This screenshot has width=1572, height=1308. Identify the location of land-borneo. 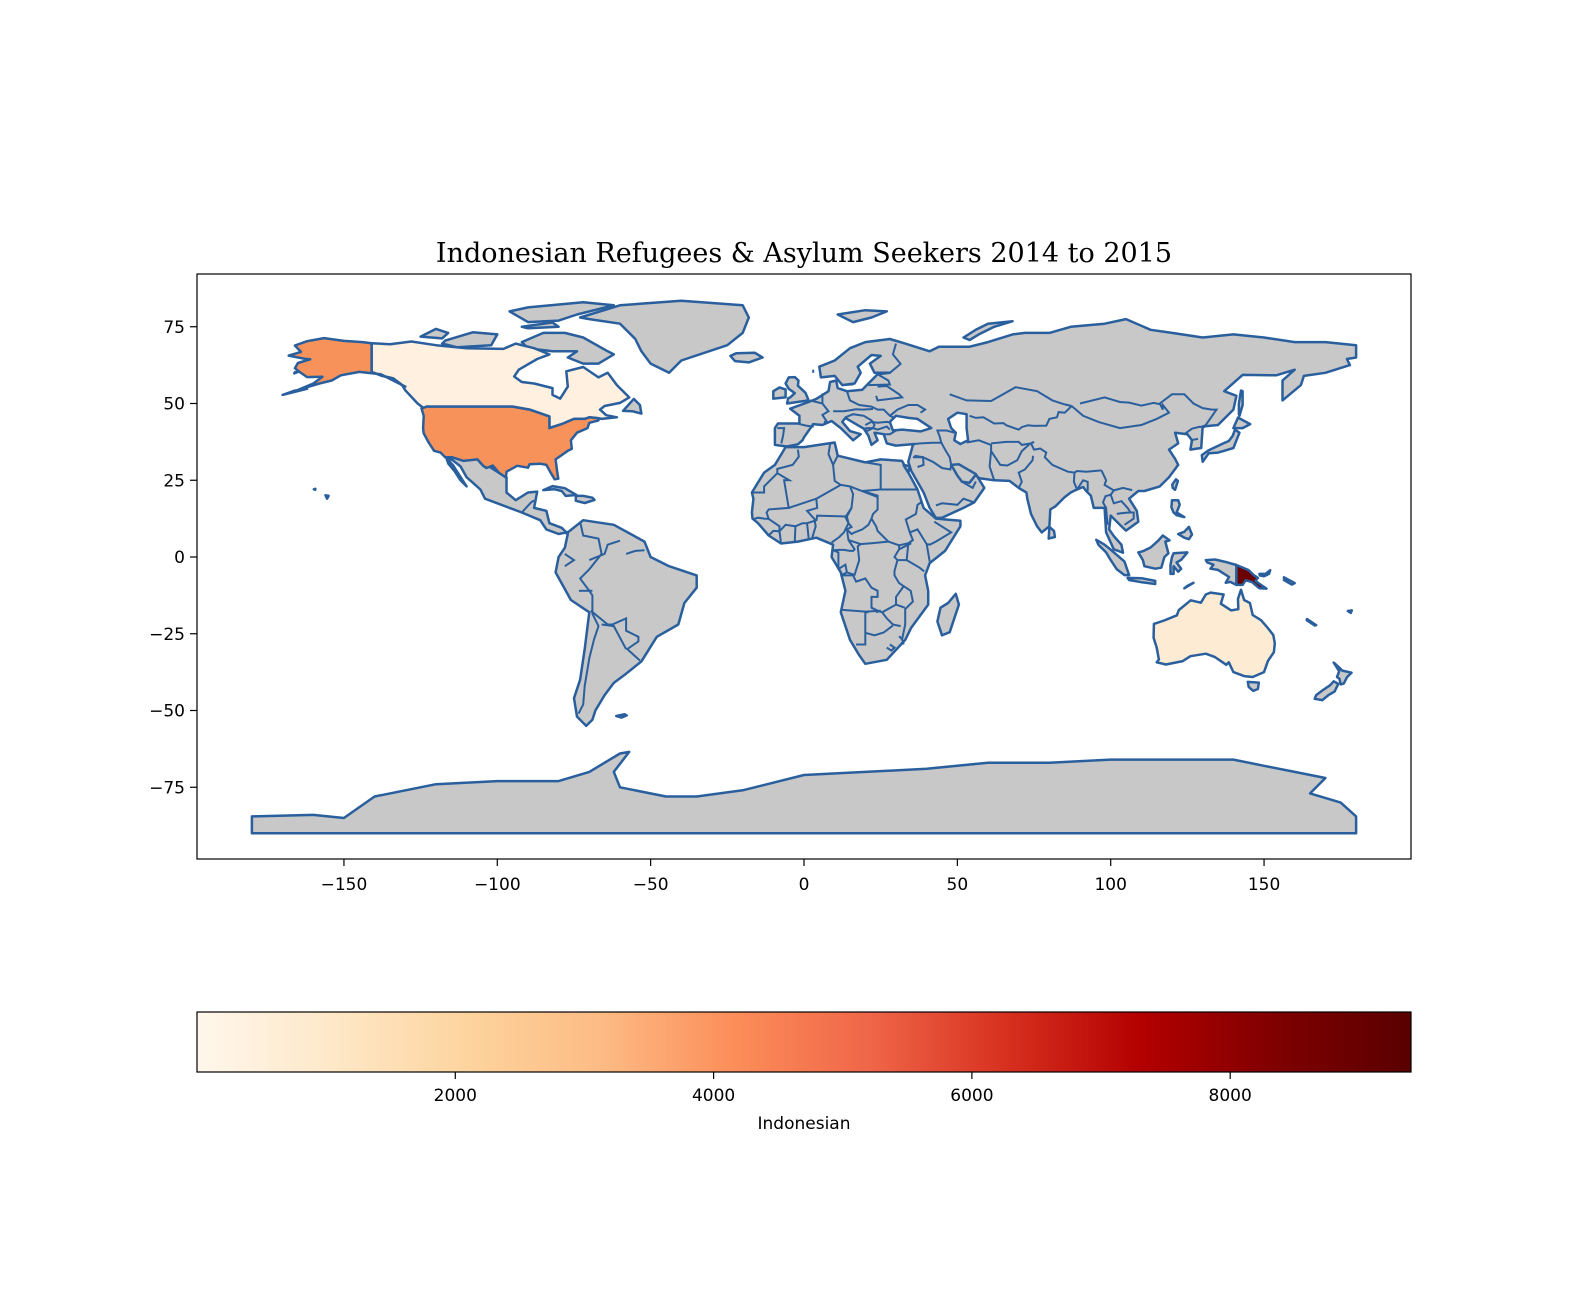
(1154, 552).